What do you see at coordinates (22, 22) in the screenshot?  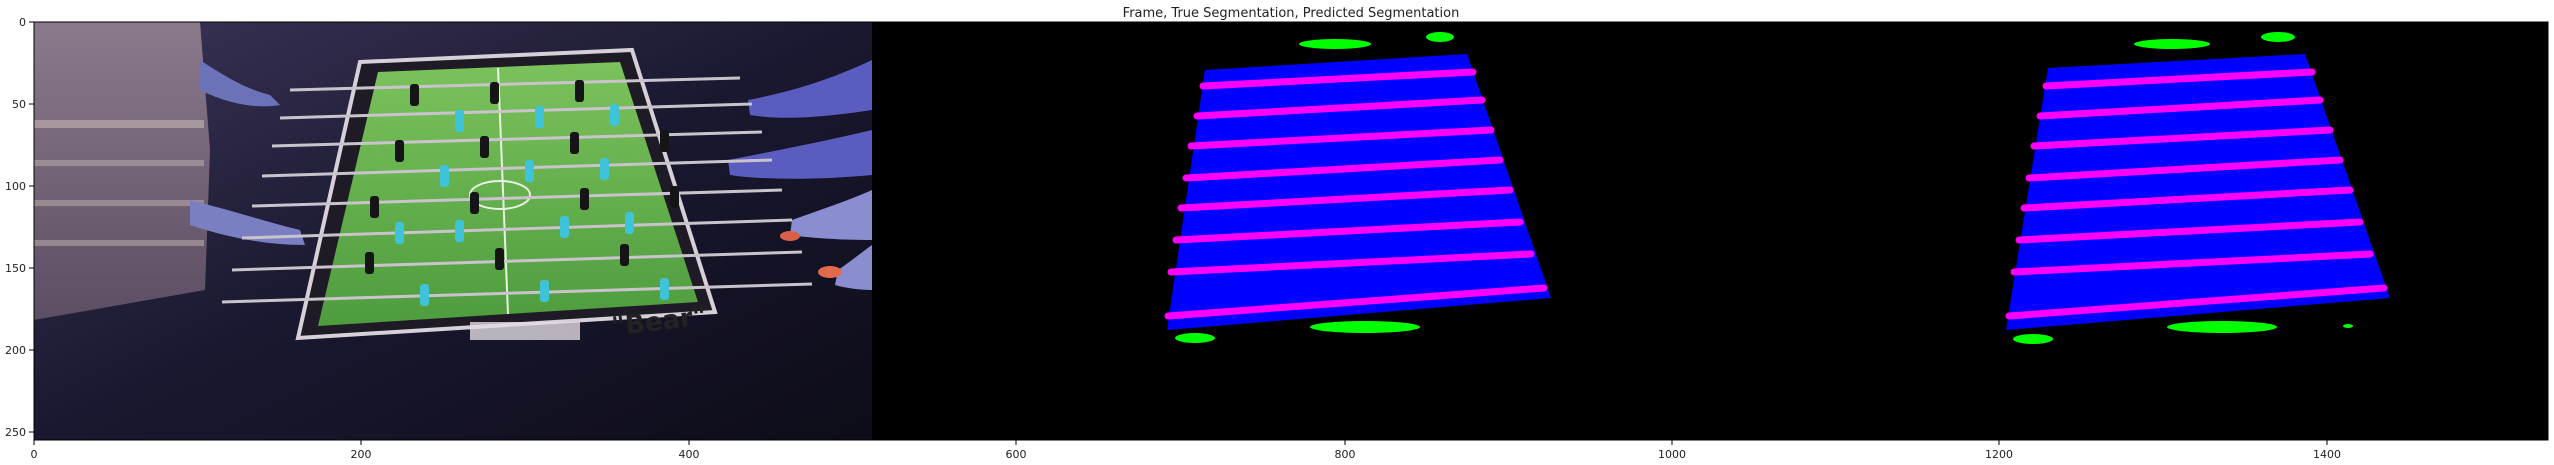 I see `y-tick-label: 0` at bounding box center [22, 22].